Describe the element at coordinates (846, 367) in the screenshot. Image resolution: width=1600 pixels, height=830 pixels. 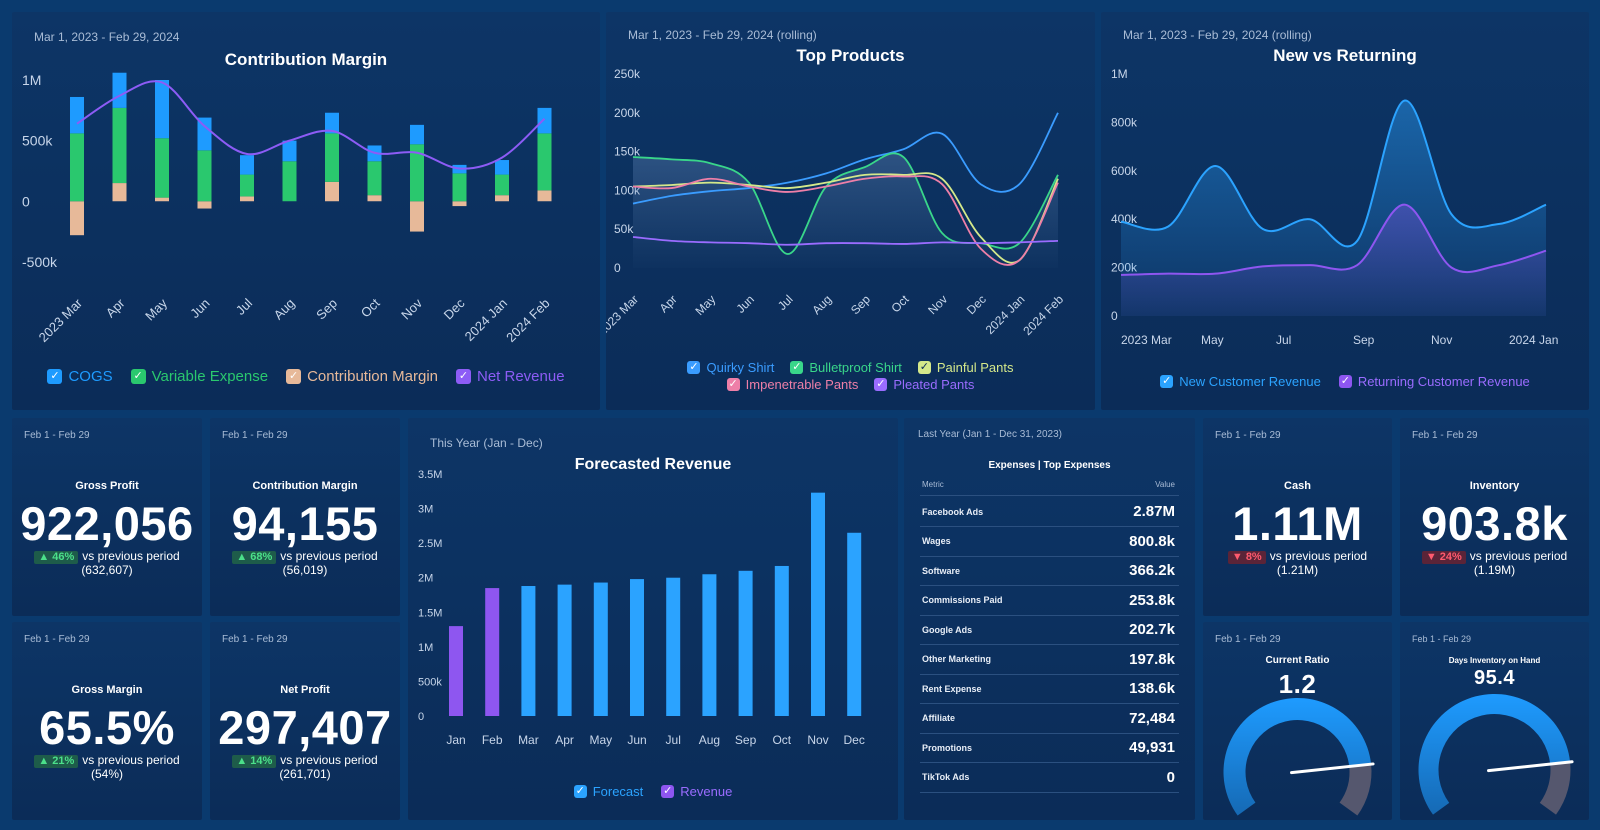
I see `legend-item-bulletproof-shirt: ✓ Bulletproof Shirt` at that location.